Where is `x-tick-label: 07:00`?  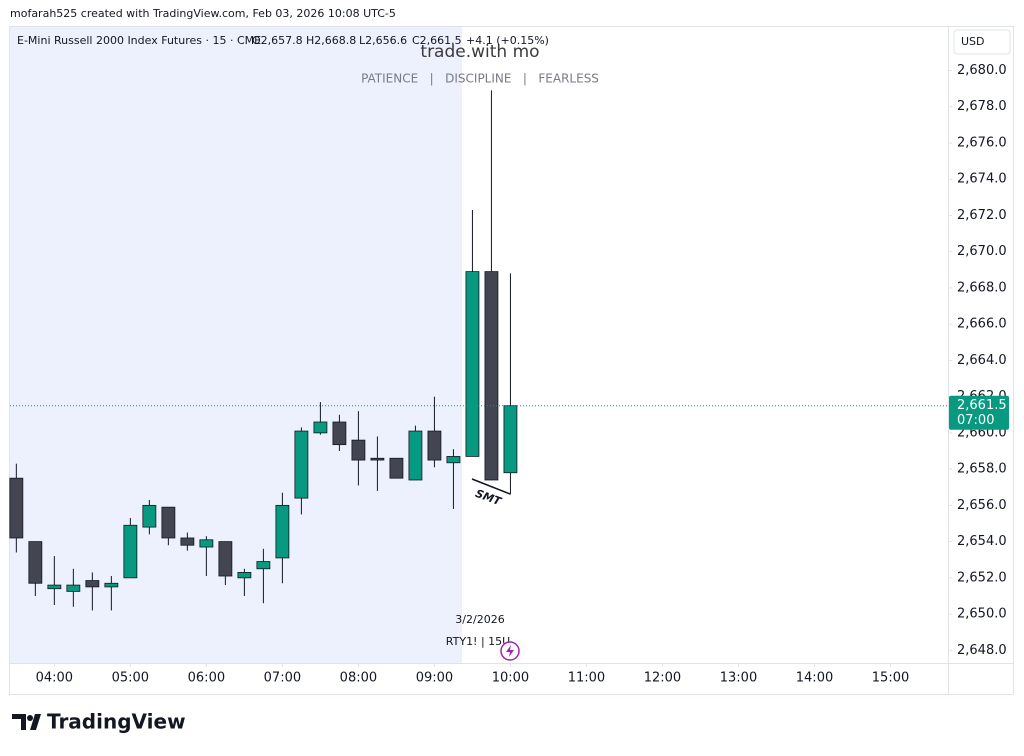
x-tick-label: 07:00 is located at coordinates (282, 678).